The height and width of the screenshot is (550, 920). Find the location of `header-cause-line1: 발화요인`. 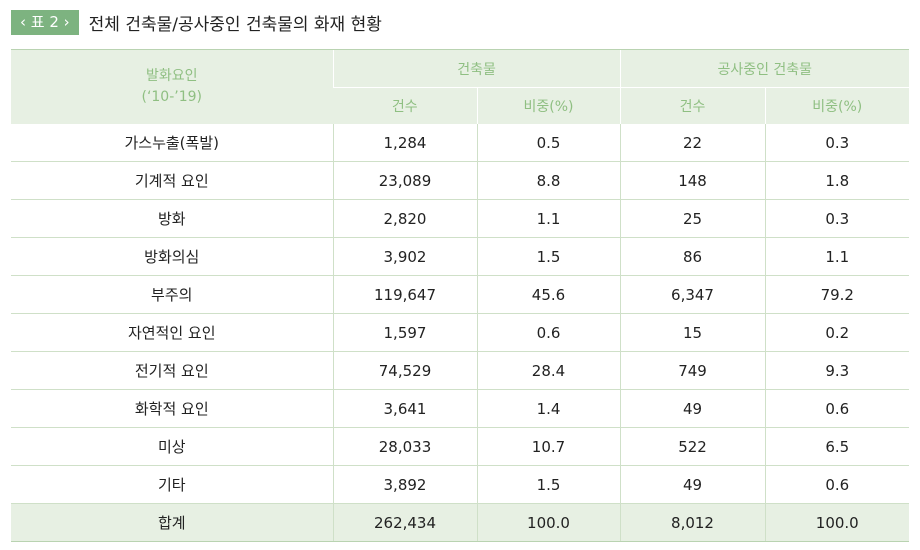

header-cause-line1: 발화요인 is located at coordinates (171, 76).